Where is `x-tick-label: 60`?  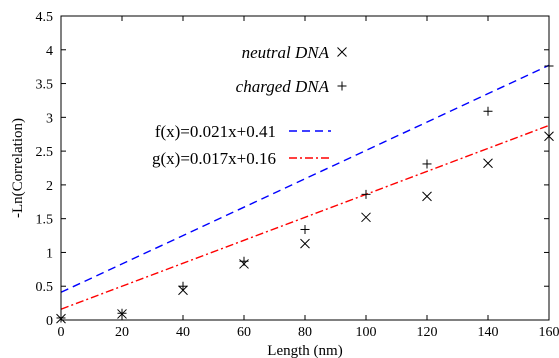
x-tick-label: 60 is located at coordinates (244, 332).